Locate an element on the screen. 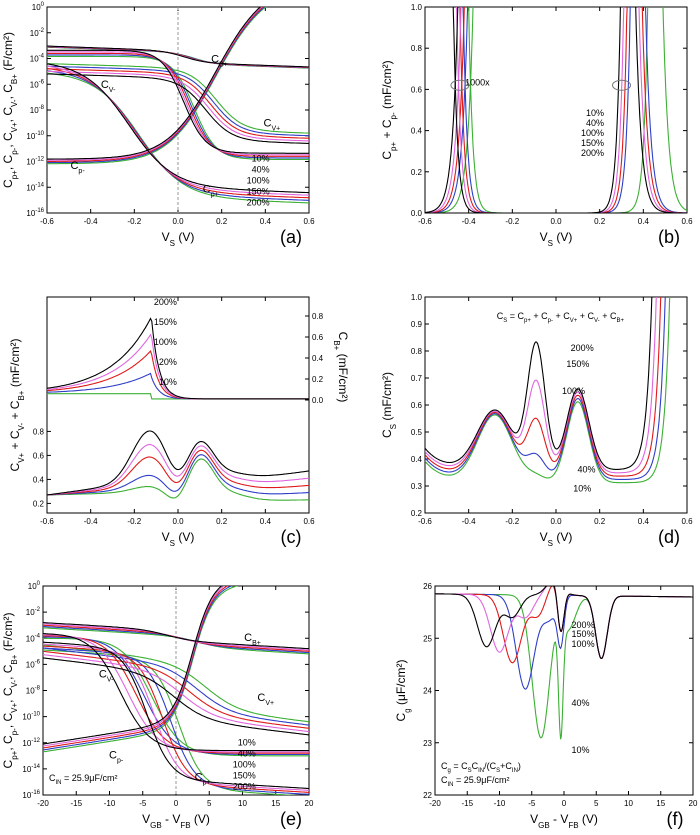 This screenshot has height=835, width=700. series-cPplus-s40 is located at coordinates (178, 135).